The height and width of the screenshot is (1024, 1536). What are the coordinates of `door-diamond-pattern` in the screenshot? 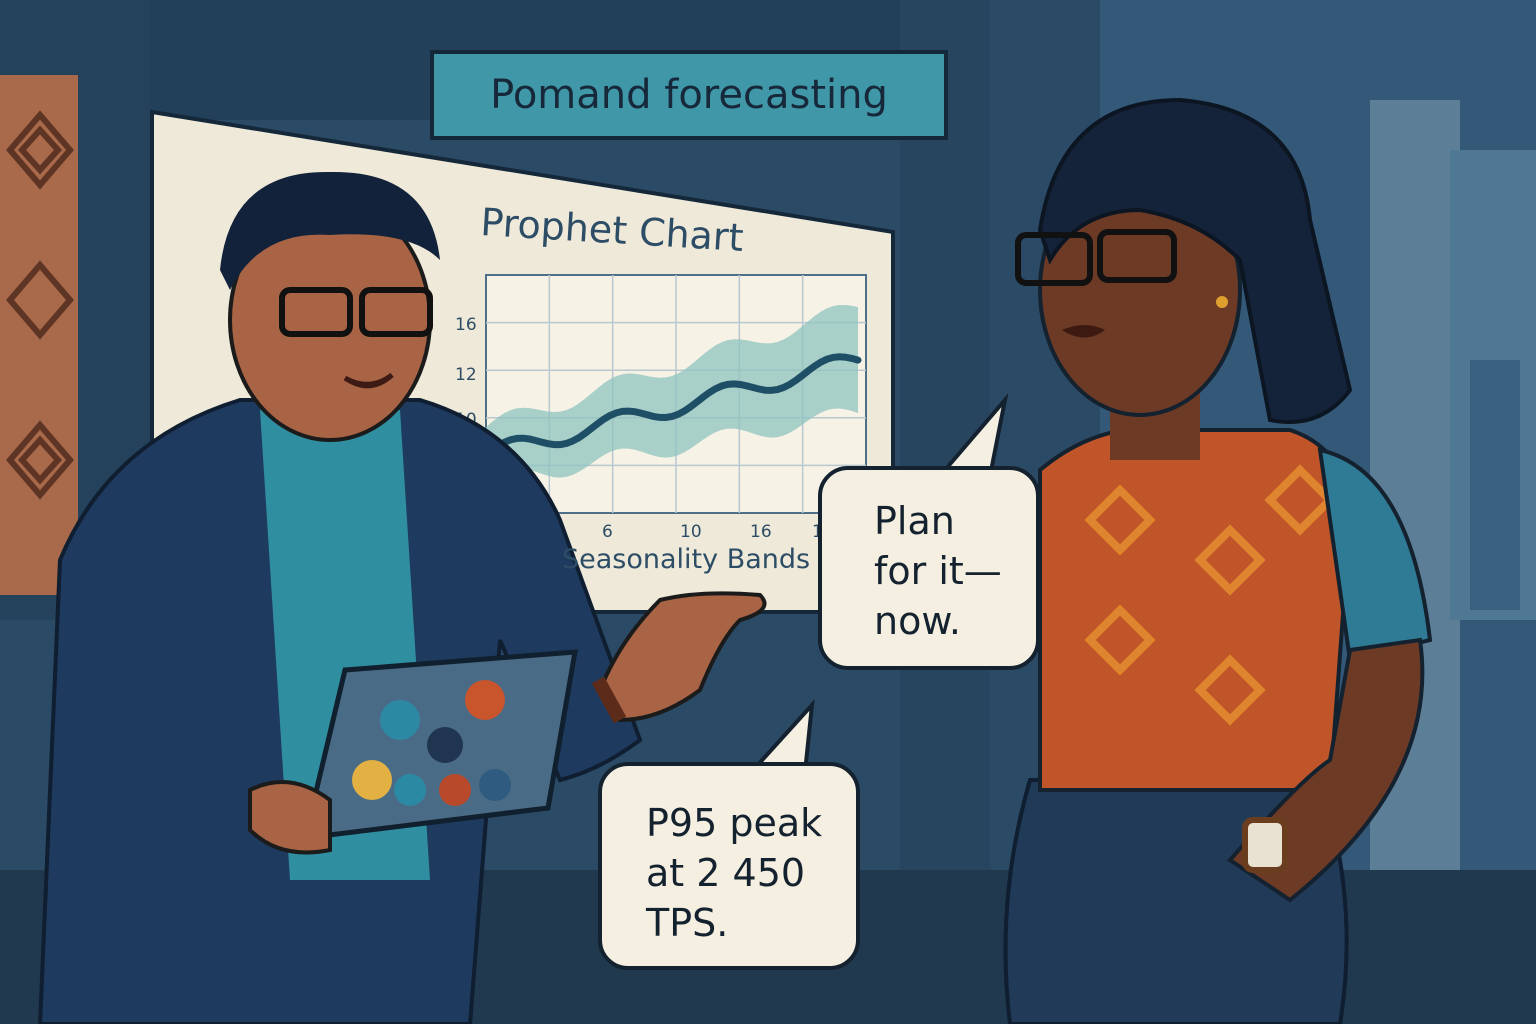 It's located at (40, 305).